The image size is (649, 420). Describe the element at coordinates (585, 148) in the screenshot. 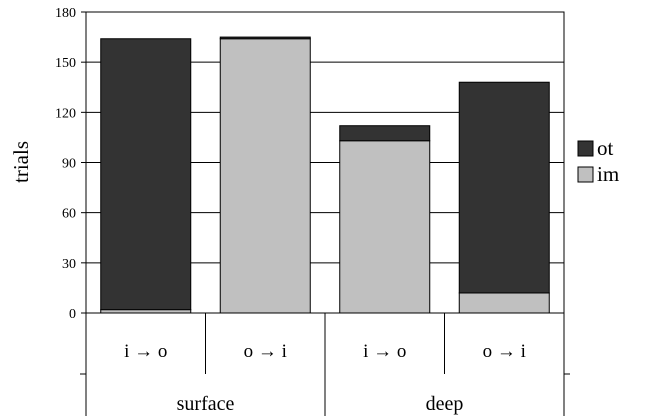

I see `legend-swatch-ot` at that location.